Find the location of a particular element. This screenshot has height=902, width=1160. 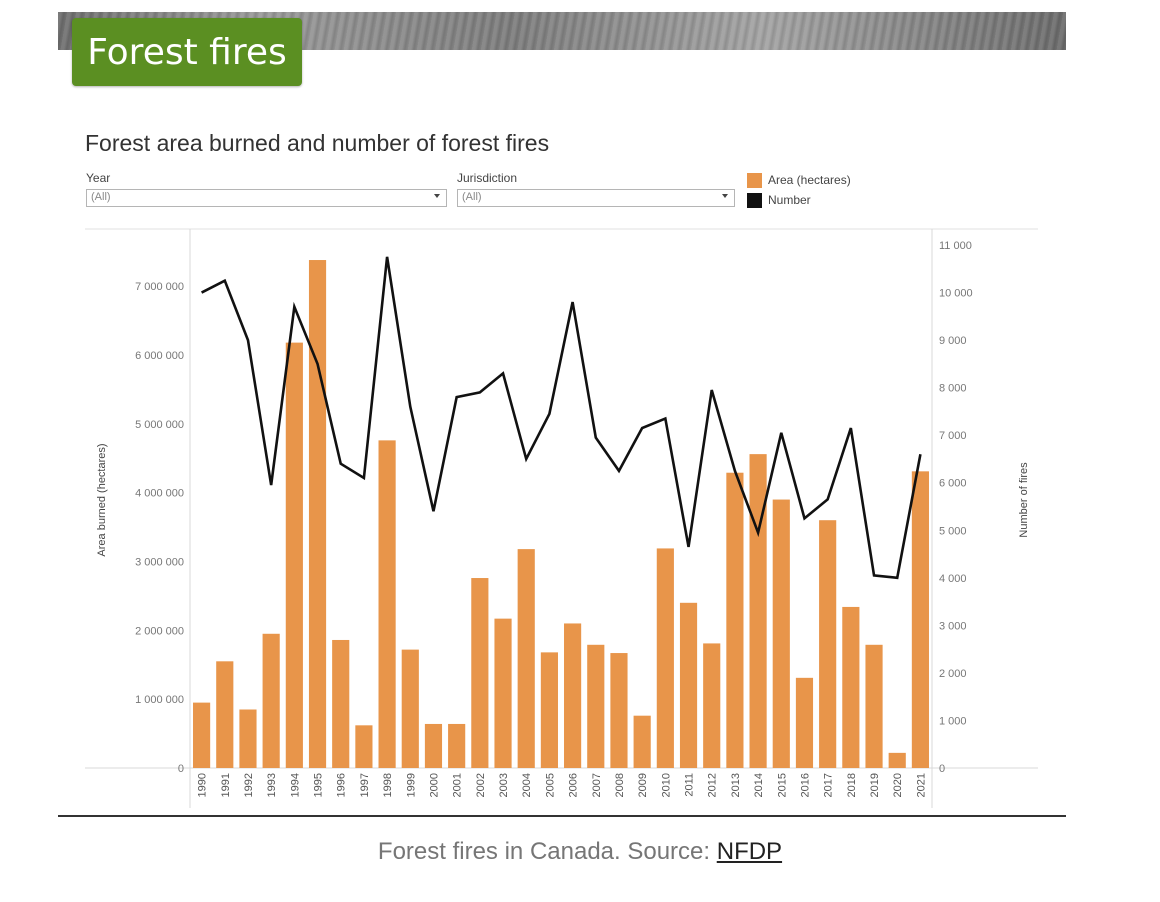

chart-legend: Area (hectares) Number is located at coordinates (799, 190).